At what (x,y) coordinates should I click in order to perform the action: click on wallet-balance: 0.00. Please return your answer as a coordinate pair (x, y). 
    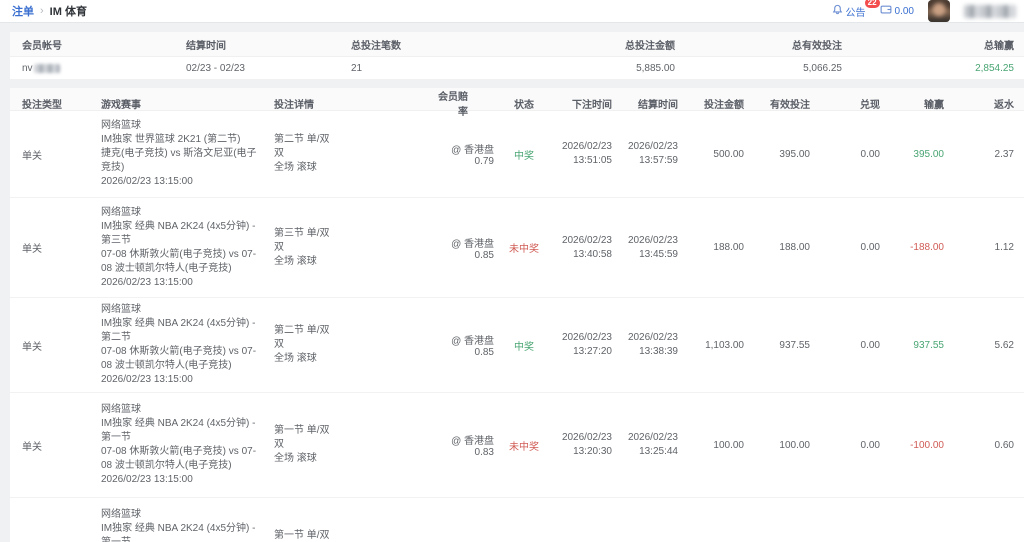
    Looking at the image, I should click on (904, 11).